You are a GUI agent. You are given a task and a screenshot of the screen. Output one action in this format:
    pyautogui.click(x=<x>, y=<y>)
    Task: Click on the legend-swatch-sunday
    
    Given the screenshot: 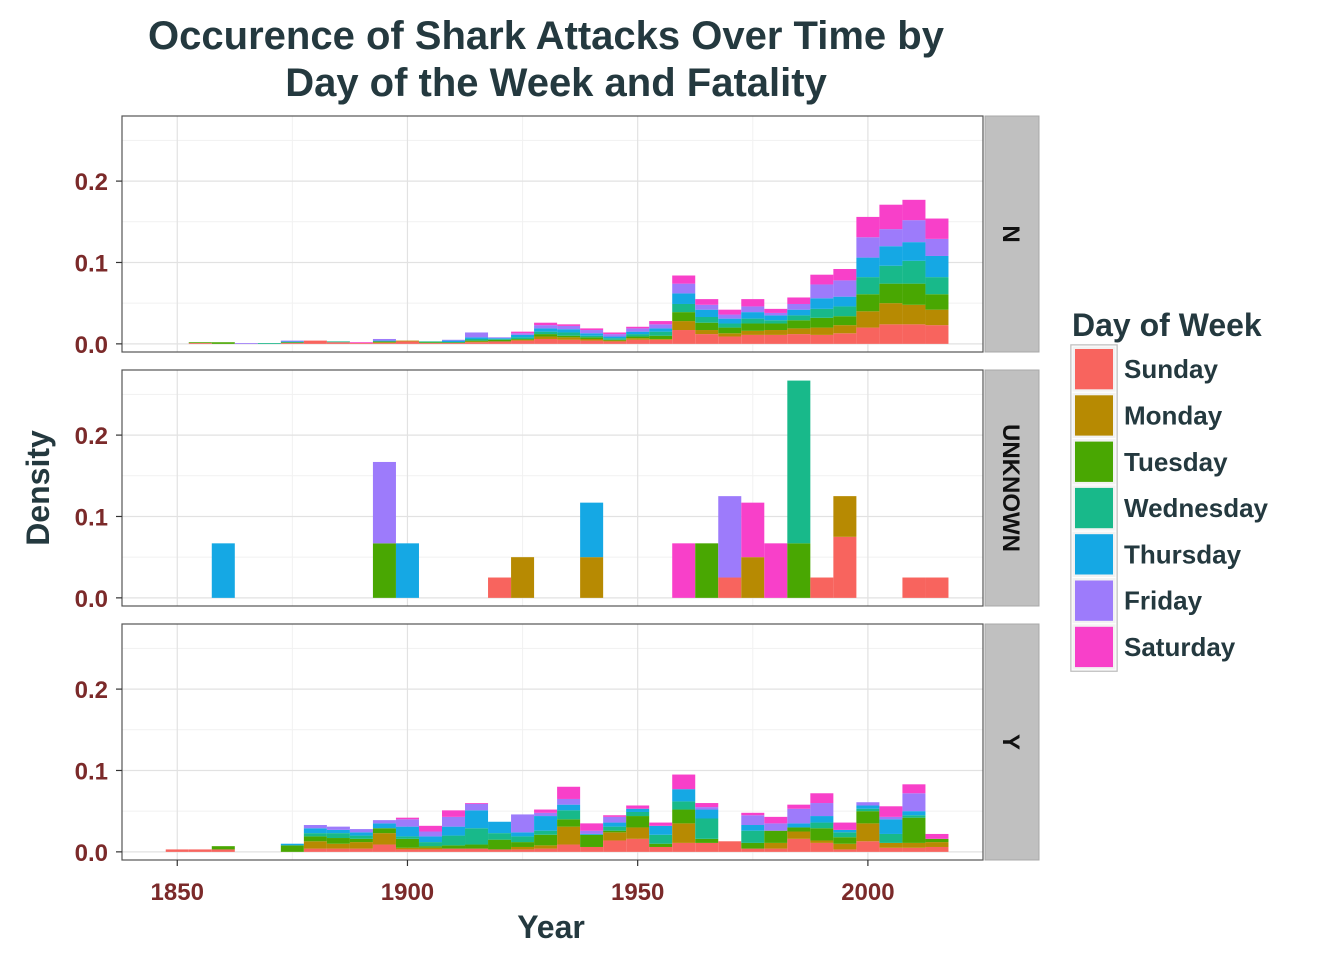 What is the action you would take?
    pyautogui.click(x=1094, y=369)
    